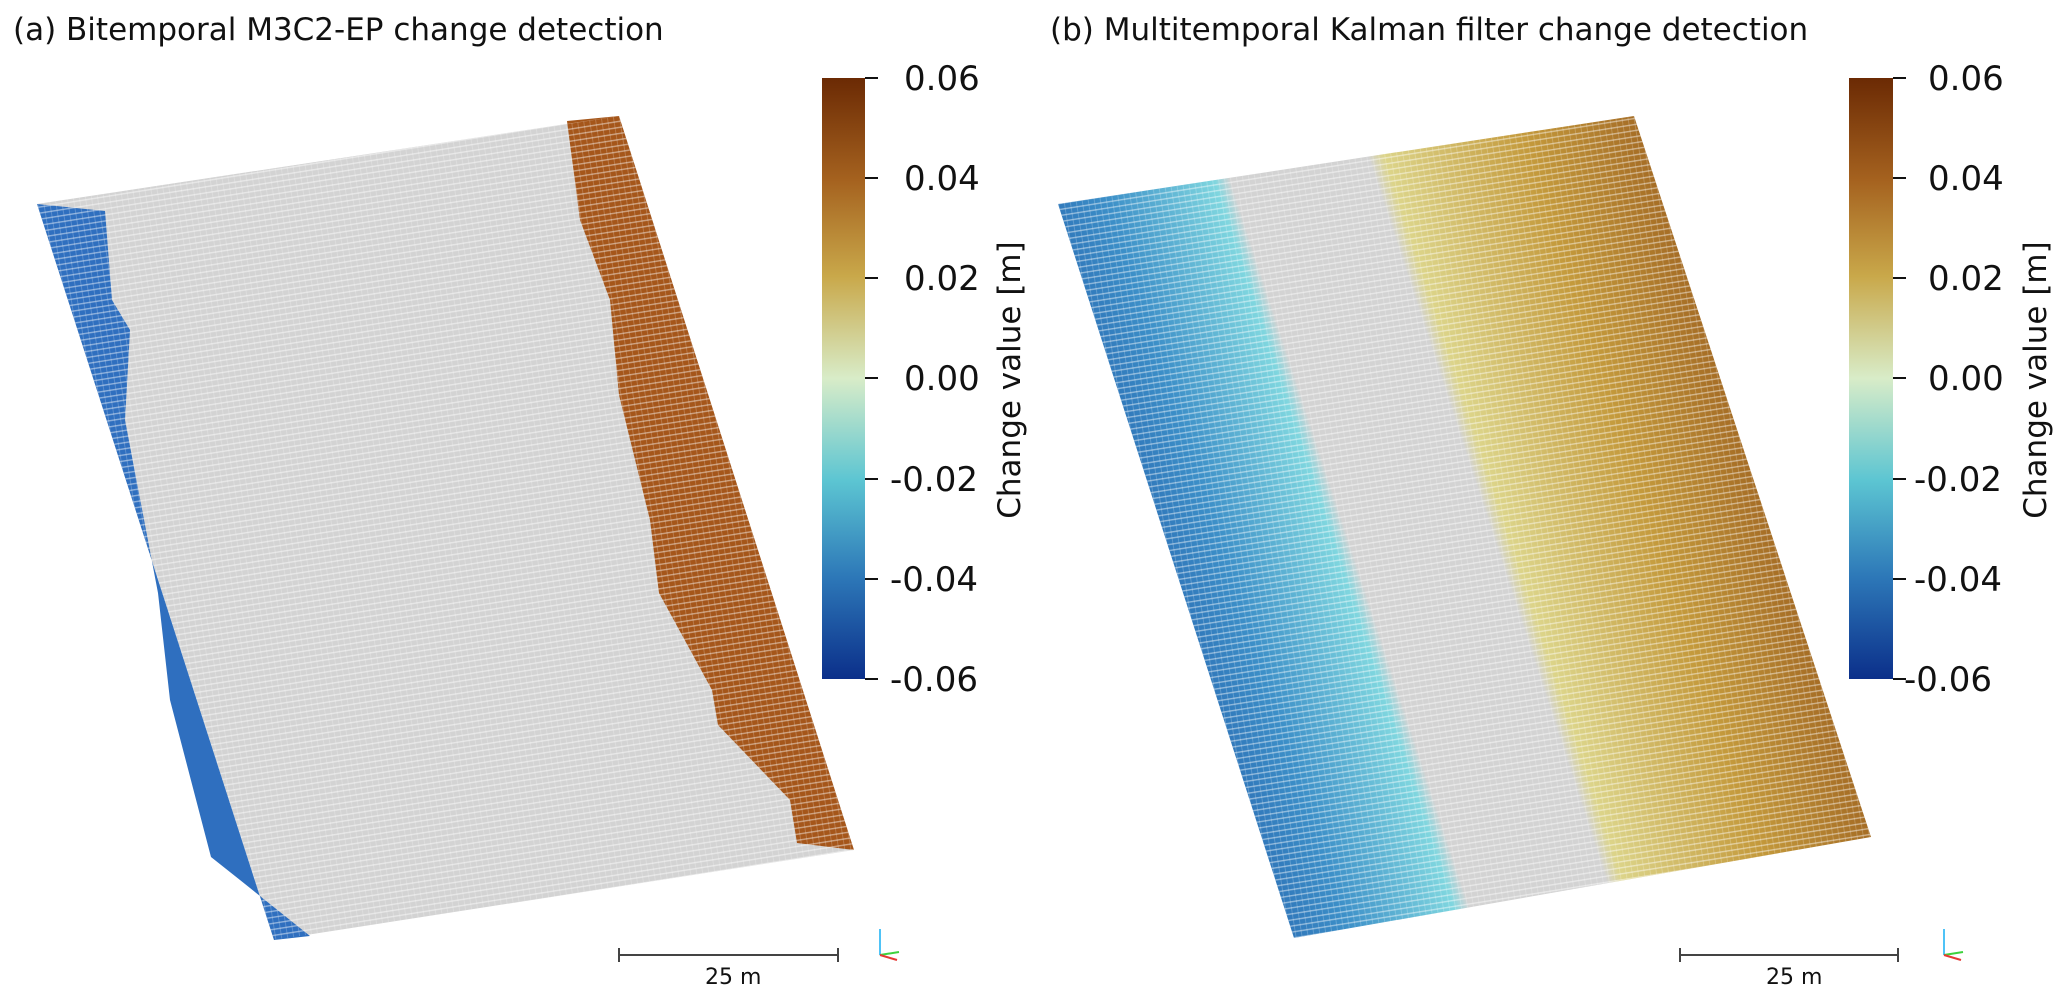 The height and width of the screenshot is (1000, 2067). Describe the element at coordinates (1871, 378) in the screenshot. I see `colorbar-b` at that location.